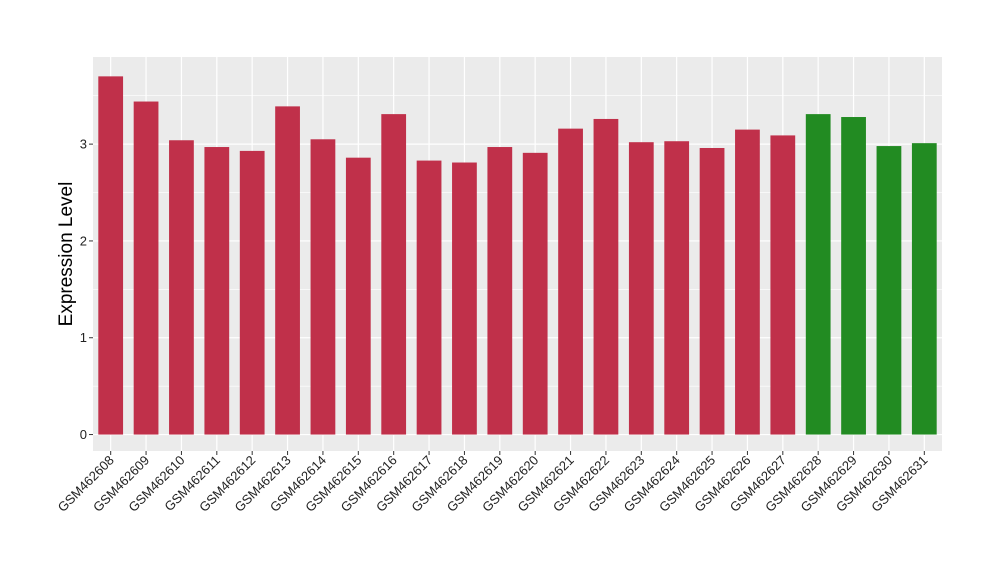  I want to click on bar-GSM462622, so click(606, 276).